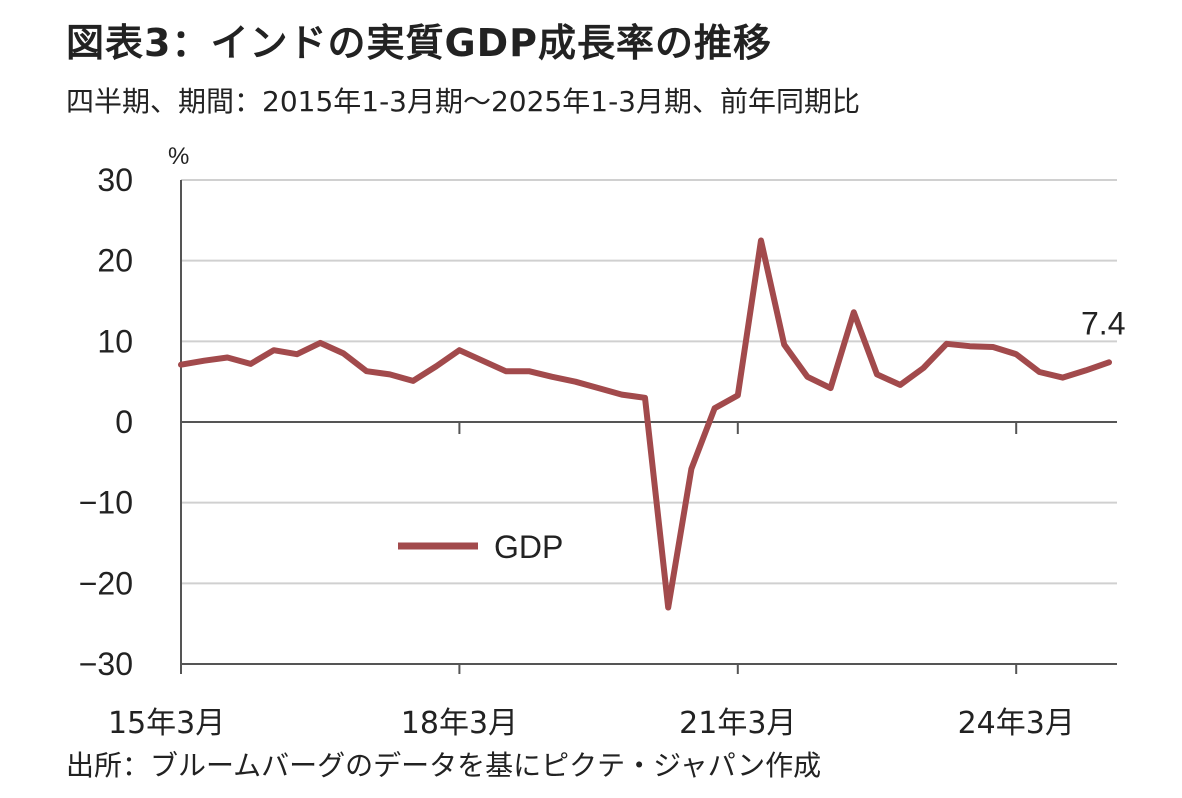  What do you see at coordinates (528, 547) in the screenshot?
I see `legend-label-gdp: GDP` at bounding box center [528, 547].